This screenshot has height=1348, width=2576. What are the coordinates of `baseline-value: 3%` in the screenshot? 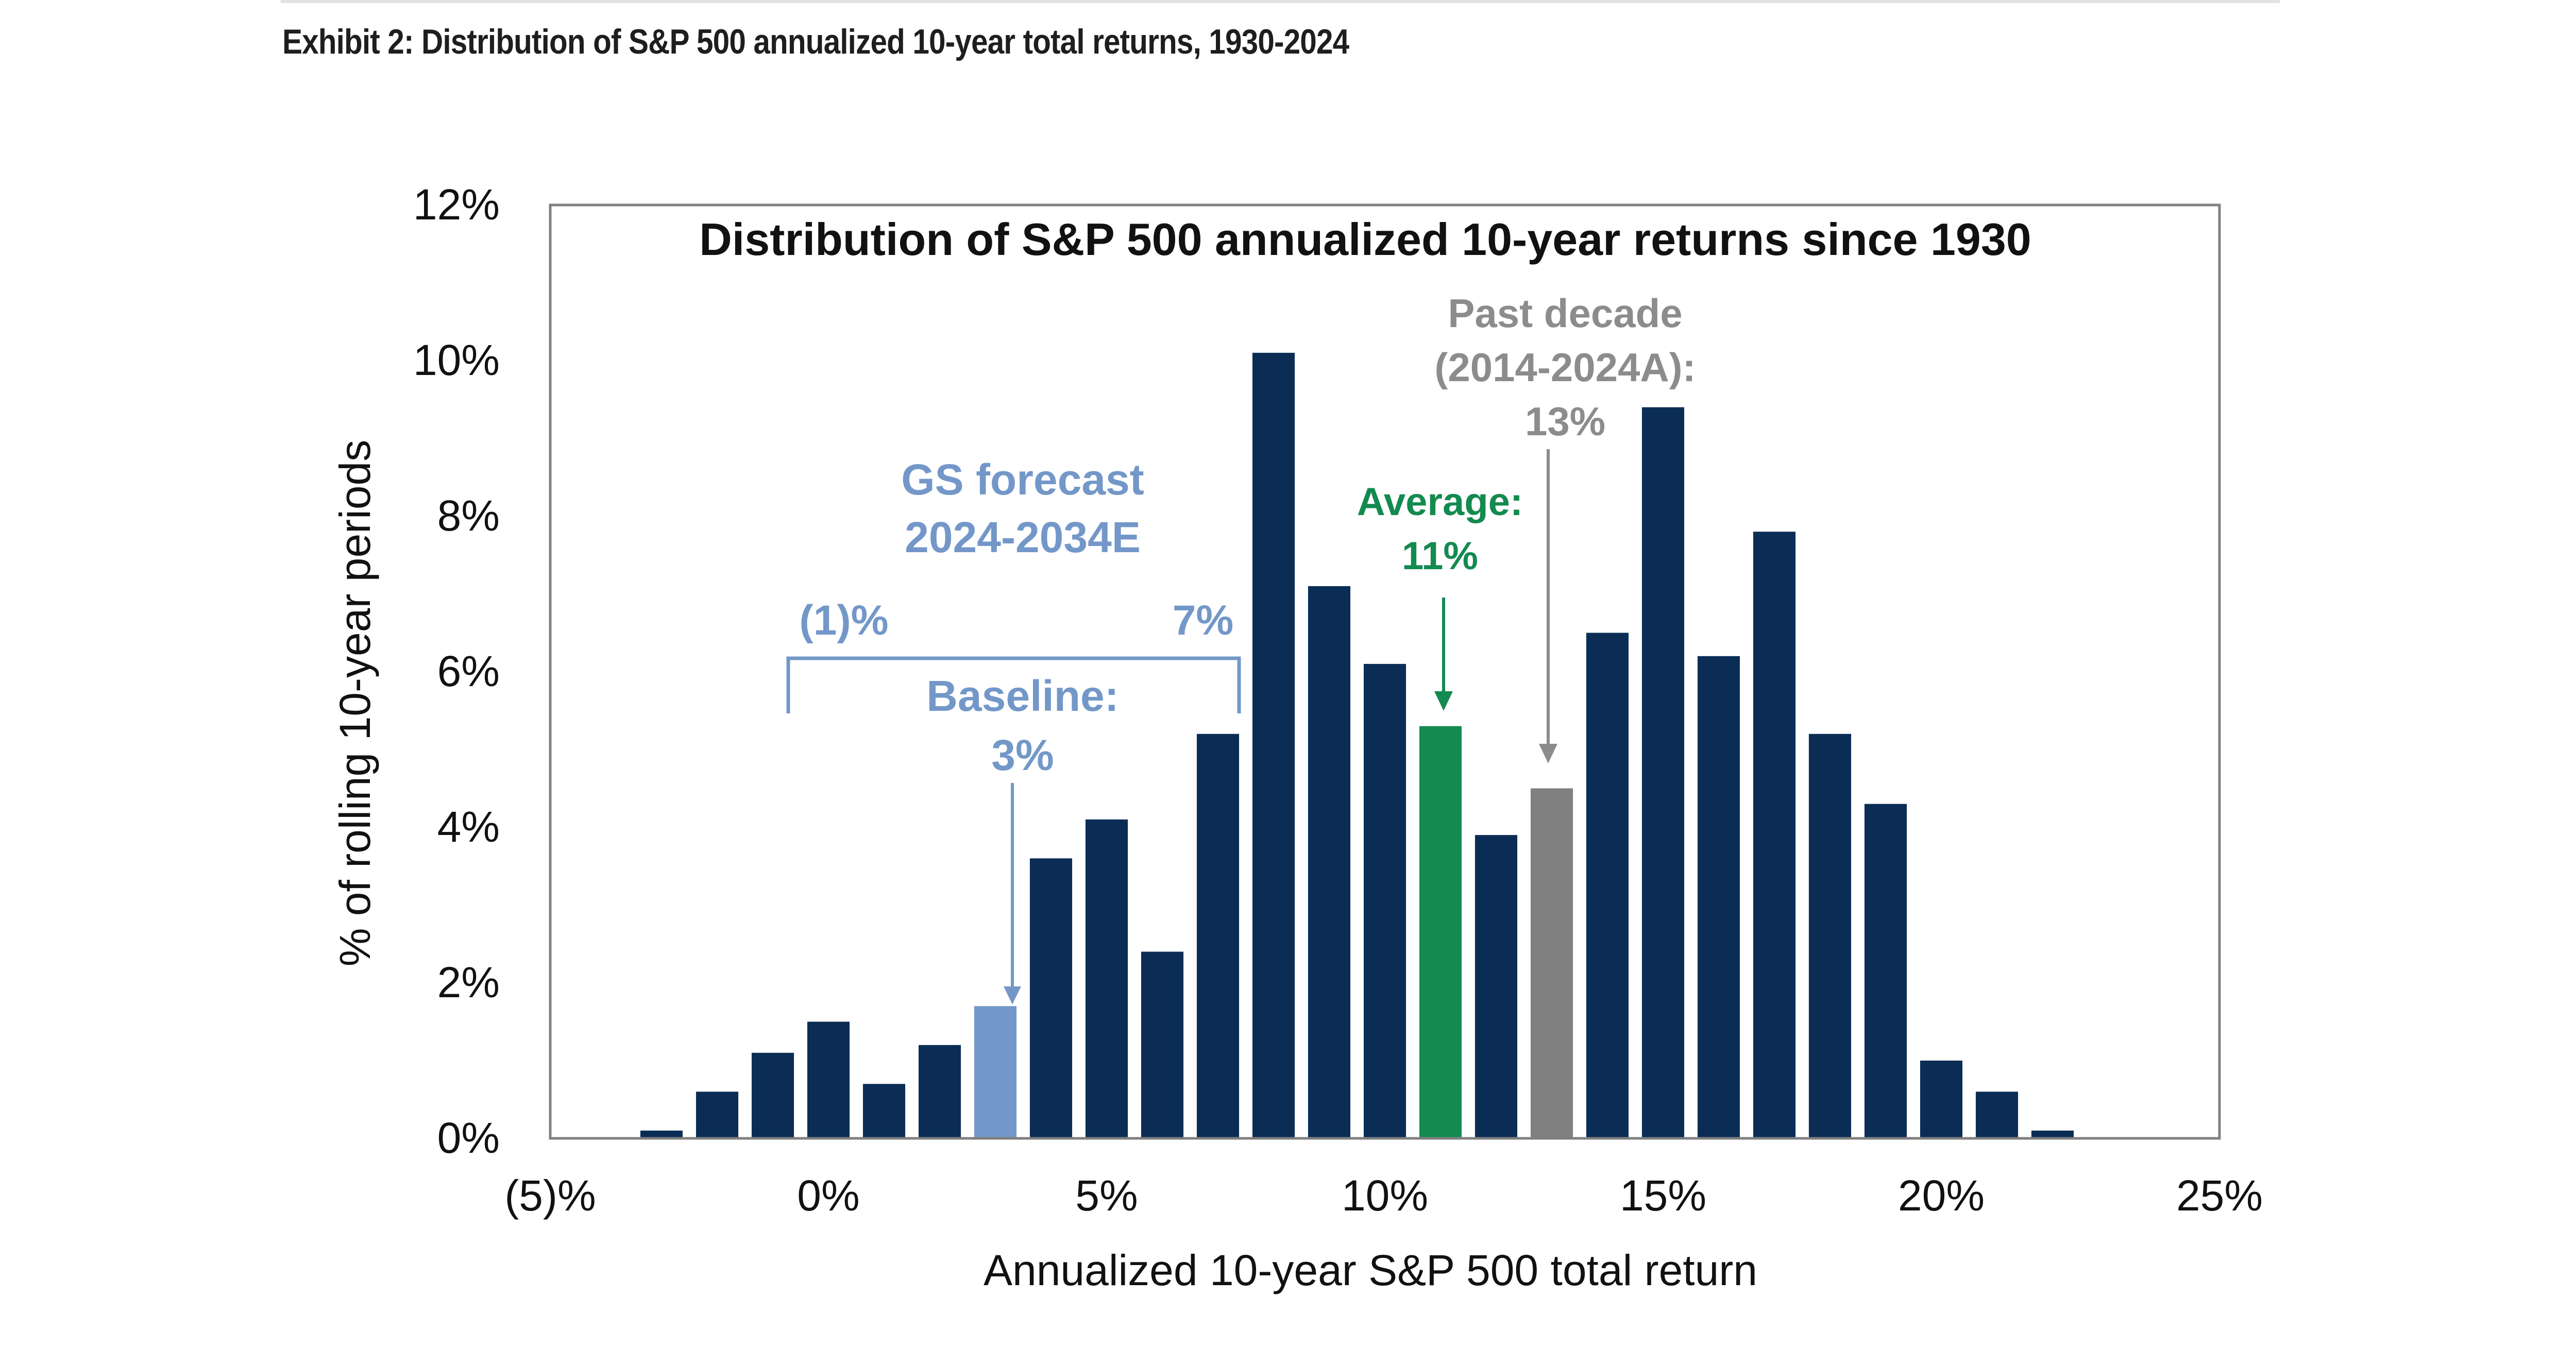 It's located at (1022, 755).